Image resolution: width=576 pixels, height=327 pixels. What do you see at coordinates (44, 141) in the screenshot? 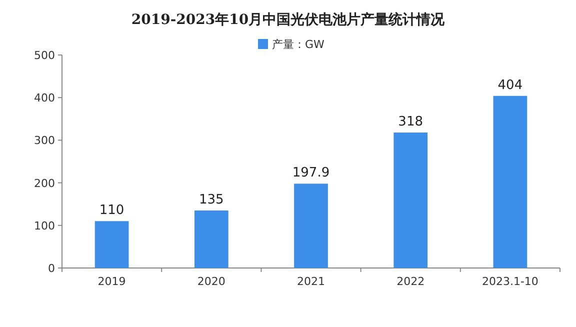
I see `y-tick-label: 300` at bounding box center [44, 141].